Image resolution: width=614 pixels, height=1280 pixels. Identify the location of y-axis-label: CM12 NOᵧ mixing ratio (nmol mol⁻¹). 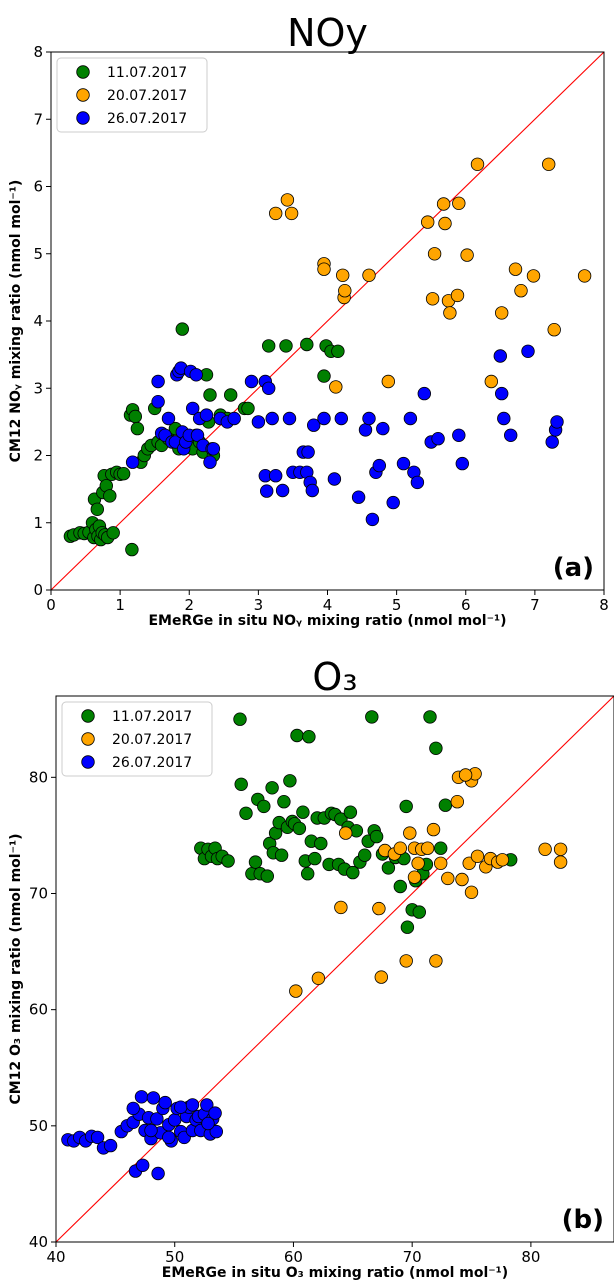
(16, 321).